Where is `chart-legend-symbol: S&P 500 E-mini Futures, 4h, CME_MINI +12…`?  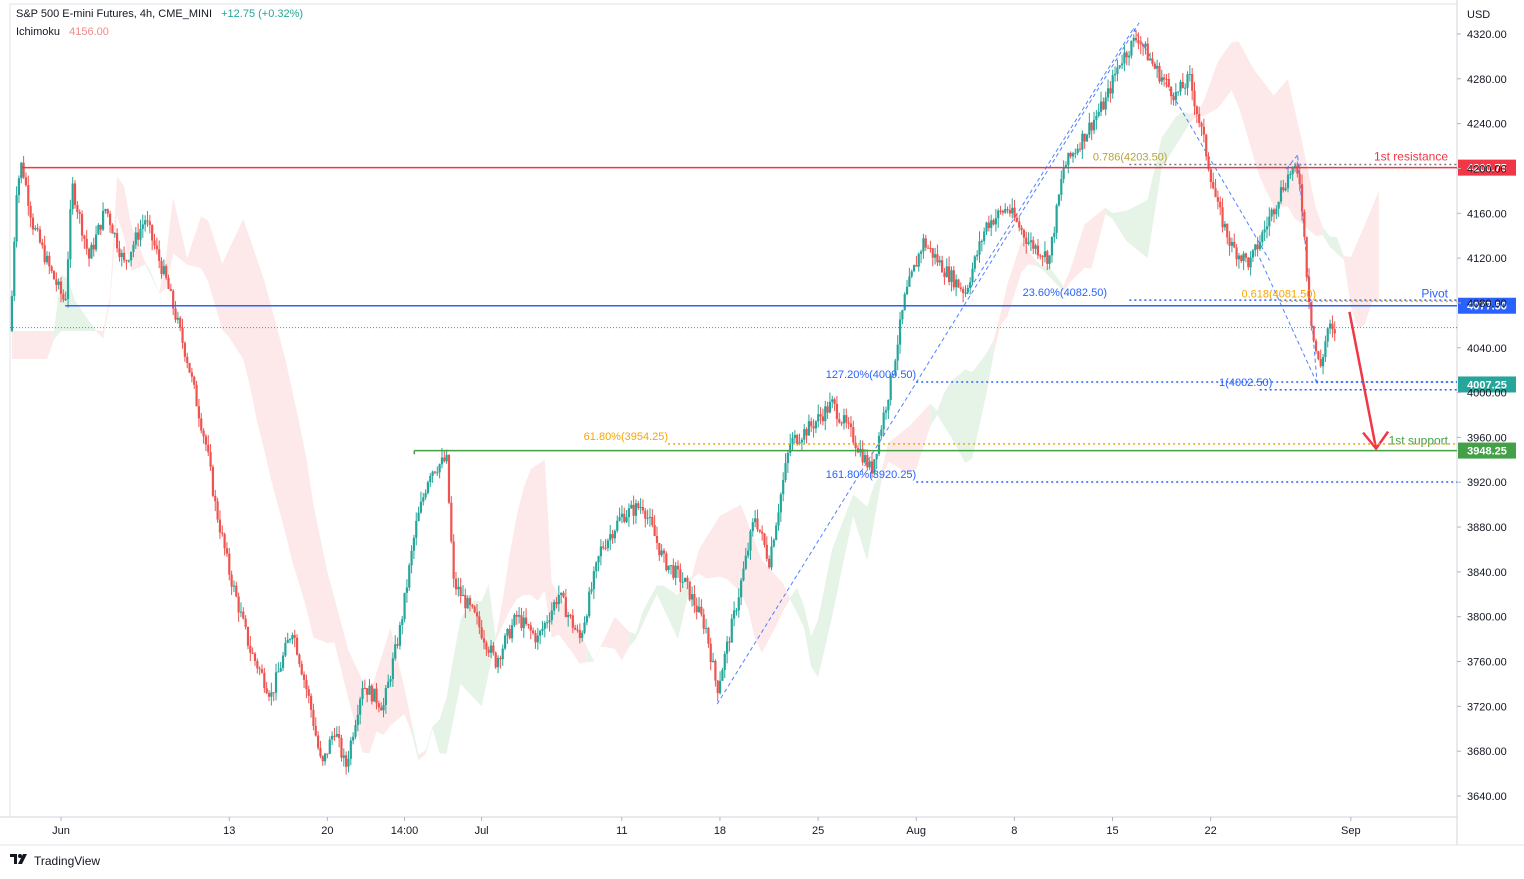
chart-legend-symbol: S&P 500 E-mini Futures, 4h, CME_MINI +12… is located at coordinates (162, 14).